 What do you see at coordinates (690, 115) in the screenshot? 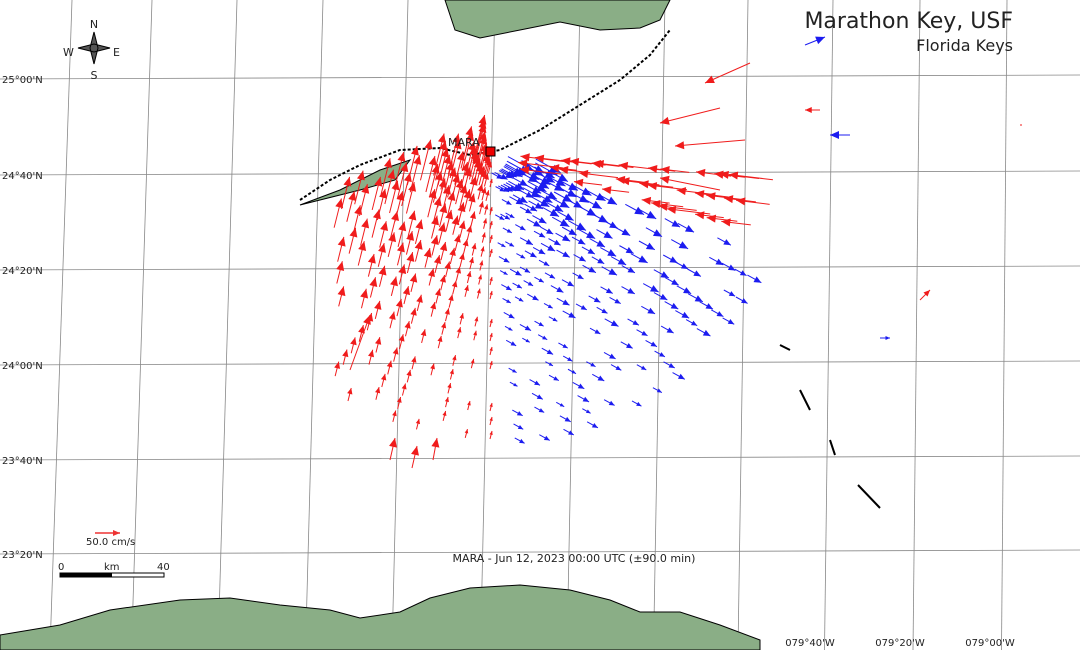
I see `current-vector` at bounding box center [690, 115].